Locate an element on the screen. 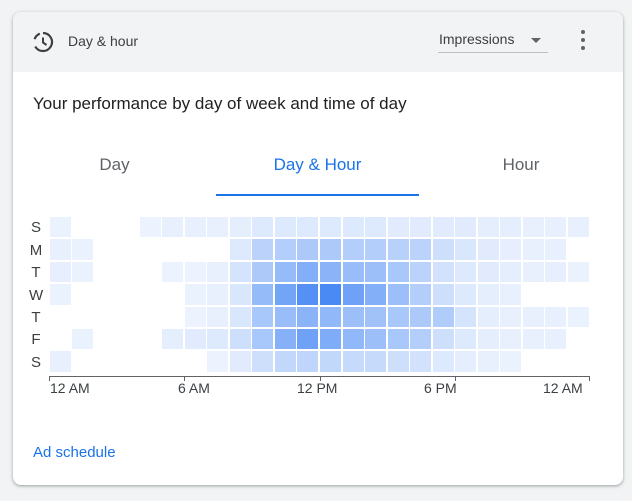 The width and height of the screenshot is (632, 501). ad-schedule-link: Ad schedule is located at coordinates (74, 452).